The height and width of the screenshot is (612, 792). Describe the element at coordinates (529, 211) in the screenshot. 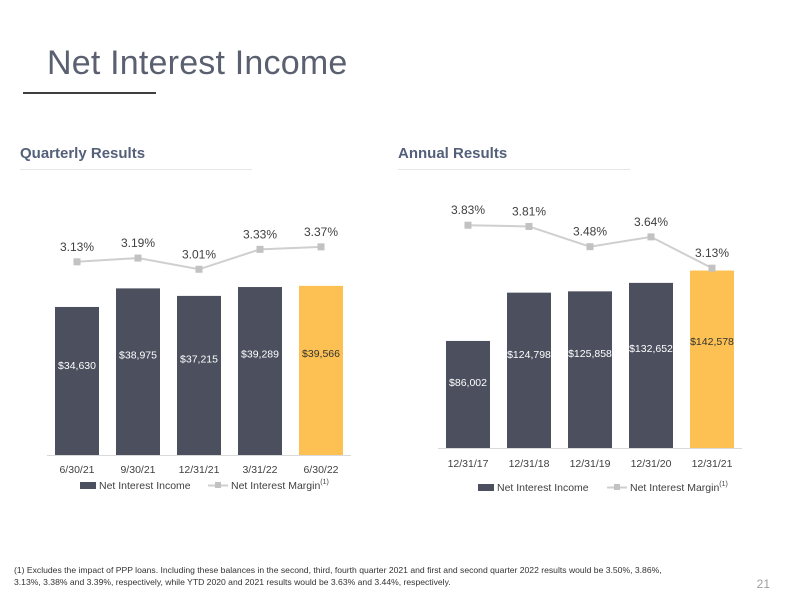

I see `chart1-margin-label-1: 3.81%` at that location.